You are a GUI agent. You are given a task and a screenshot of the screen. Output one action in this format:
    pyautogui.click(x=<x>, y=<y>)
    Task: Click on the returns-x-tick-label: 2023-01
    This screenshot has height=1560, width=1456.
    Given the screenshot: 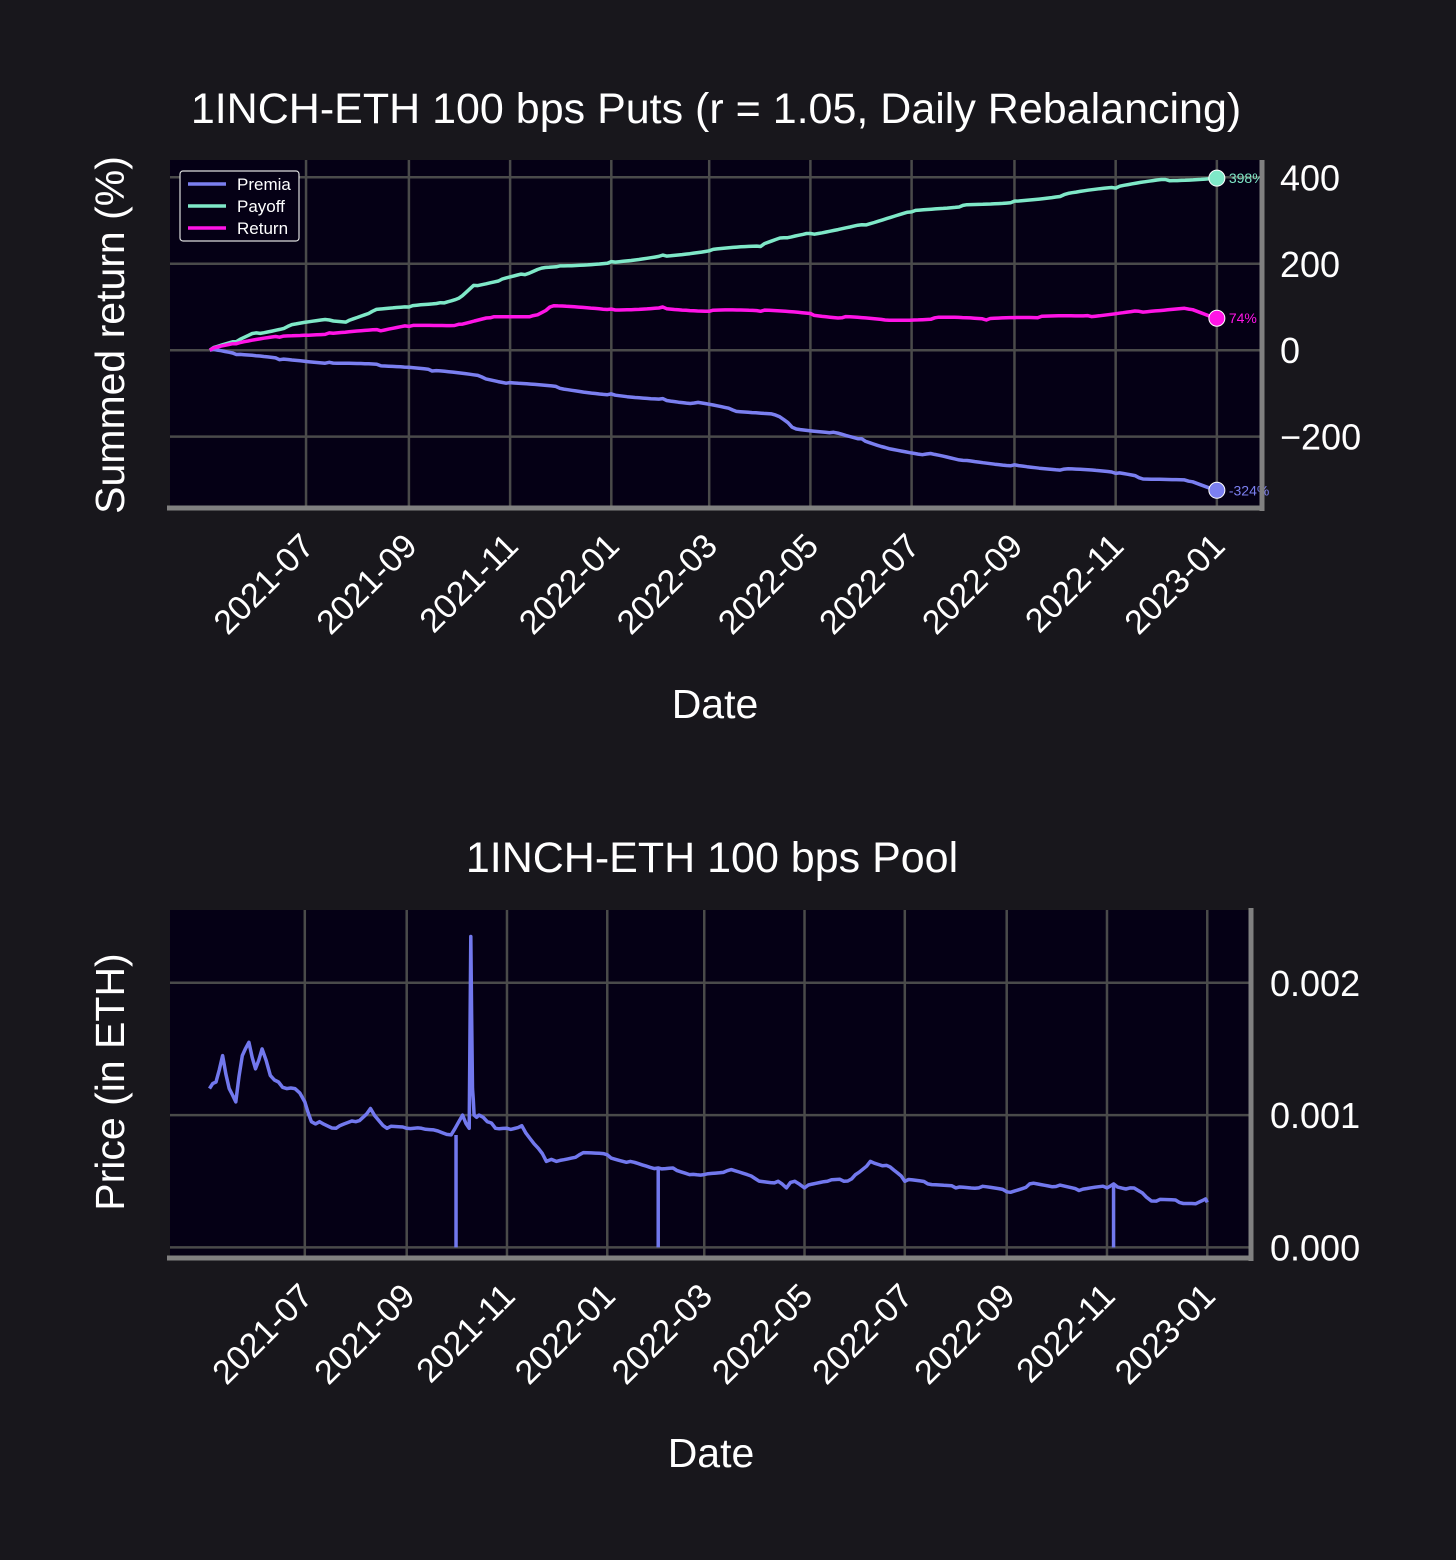 What is the action you would take?
    pyautogui.click(x=1174, y=584)
    